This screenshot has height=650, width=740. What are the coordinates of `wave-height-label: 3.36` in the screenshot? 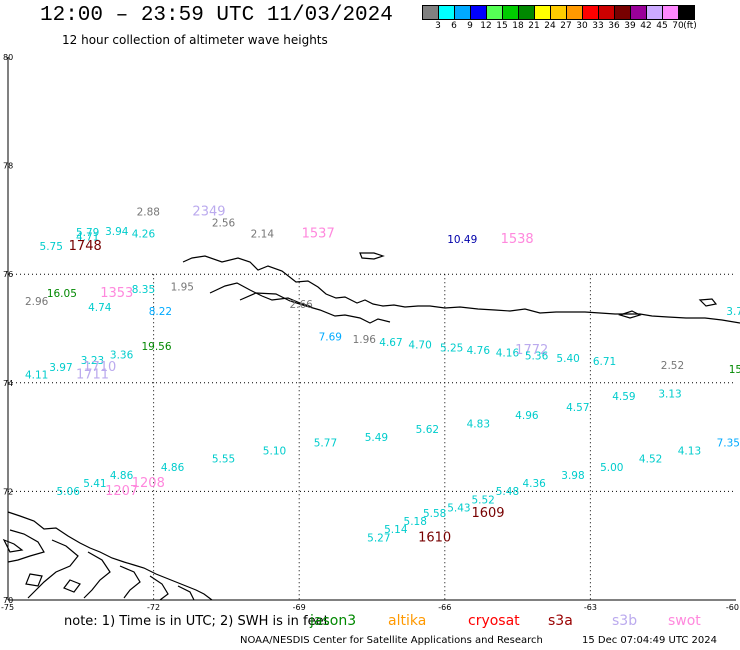 It's located at (122, 355).